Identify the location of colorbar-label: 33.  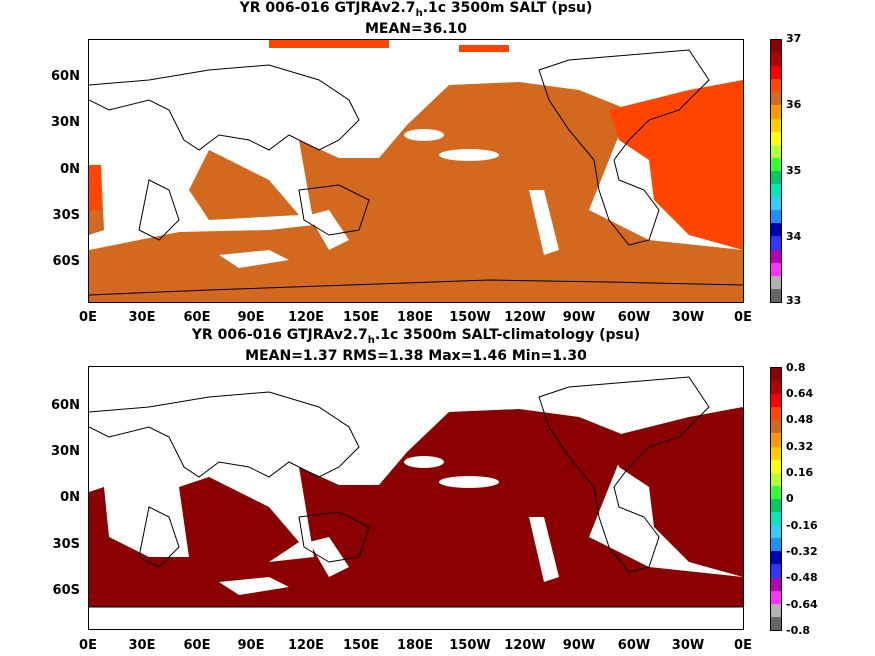
(794, 300).